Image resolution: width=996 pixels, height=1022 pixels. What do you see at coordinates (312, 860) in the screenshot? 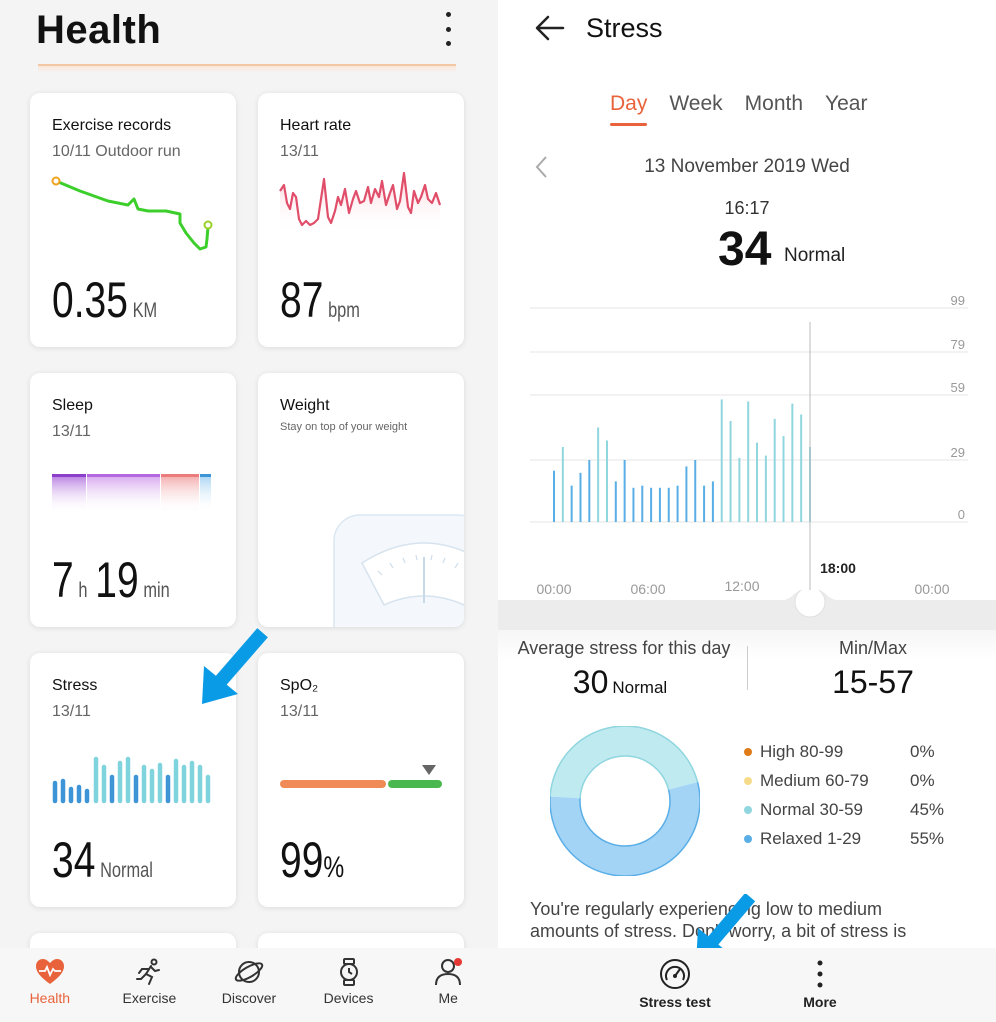
I see `spo2-value: 99%` at bounding box center [312, 860].